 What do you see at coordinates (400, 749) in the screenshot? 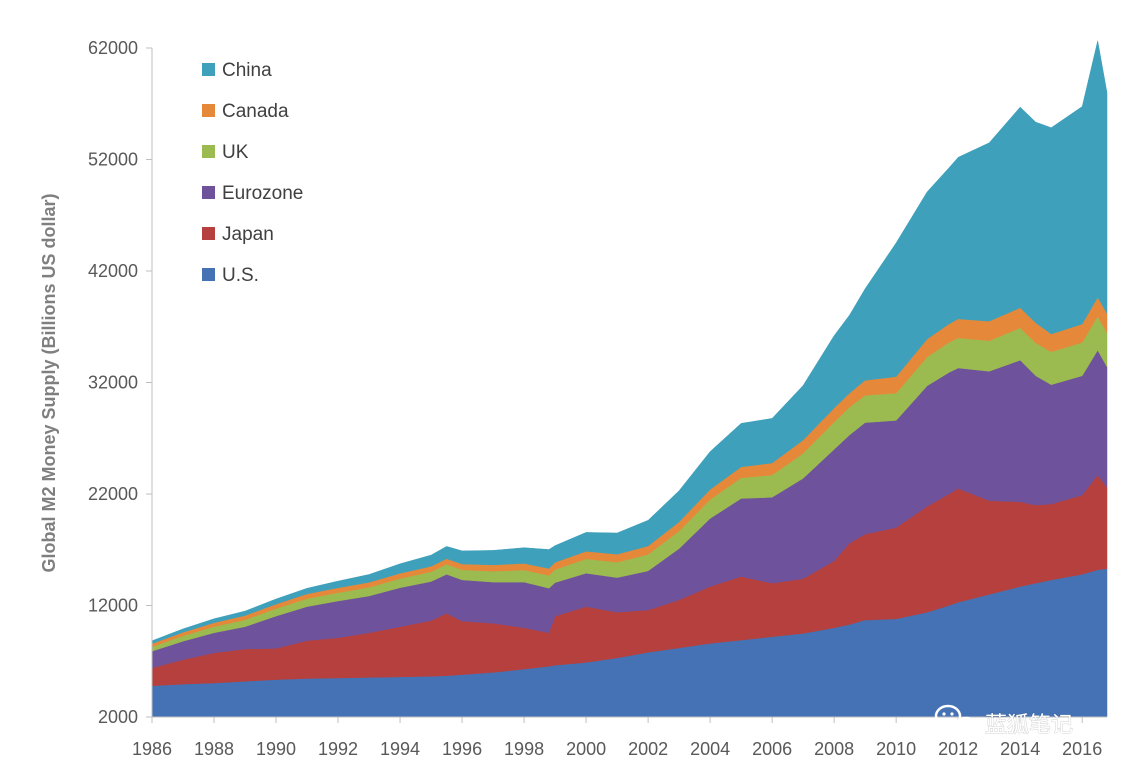
I see `x-tick-label: 1994` at bounding box center [400, 749].